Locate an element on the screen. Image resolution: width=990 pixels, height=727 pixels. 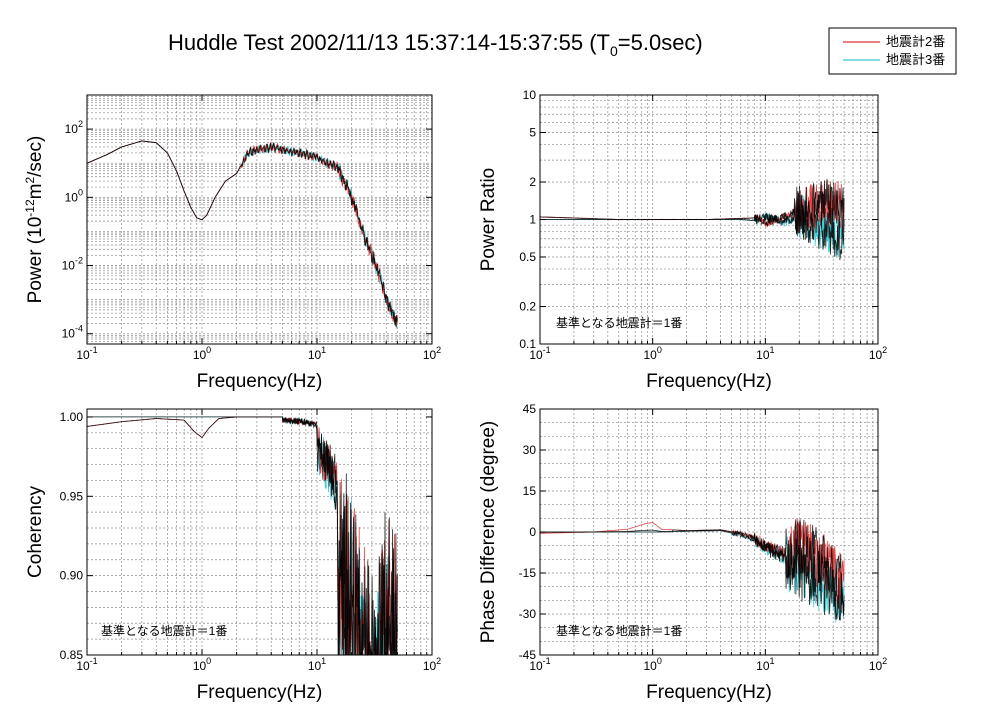
y-tick-label: 10⁰ is located at coordinates (74, 195).